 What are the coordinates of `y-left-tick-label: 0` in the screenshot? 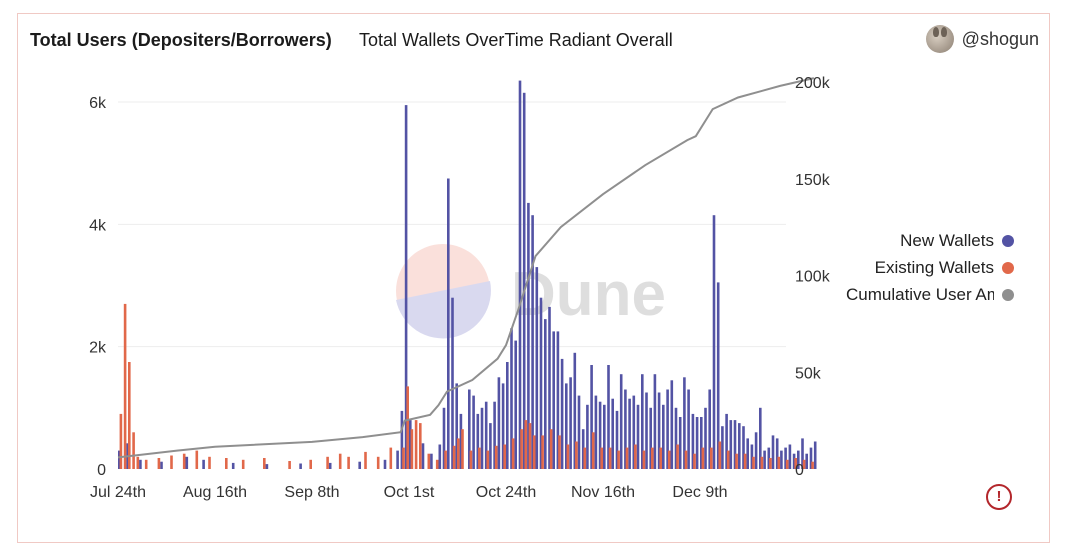 It's located at (101, 470).